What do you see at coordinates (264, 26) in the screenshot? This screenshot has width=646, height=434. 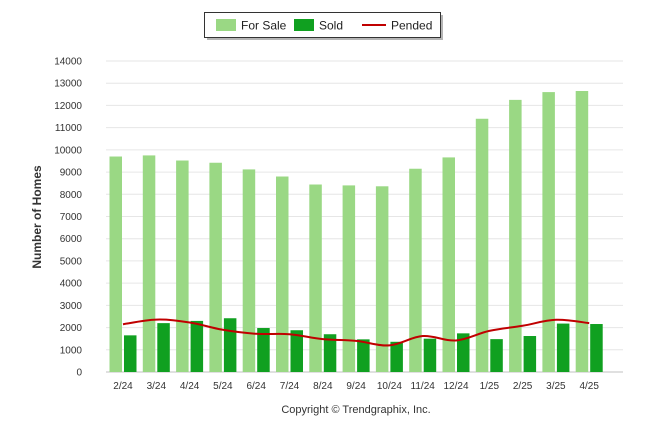 I see `legend-label: For Sale` at bounding box center [264, 26].